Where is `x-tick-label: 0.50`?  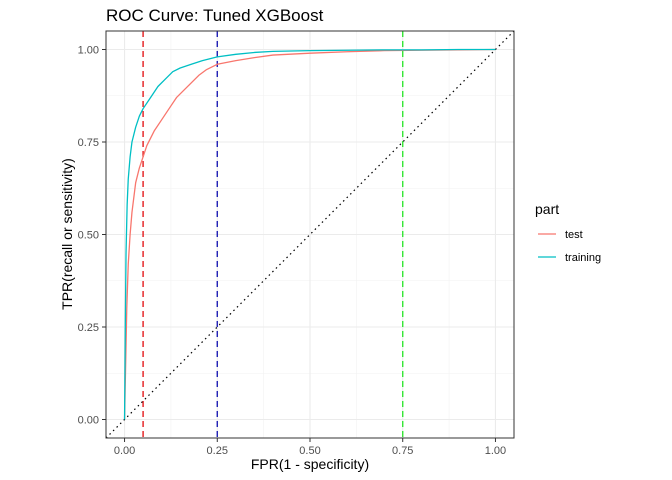 x-tick-label: 0.50 is located at coordinates (309, 451).